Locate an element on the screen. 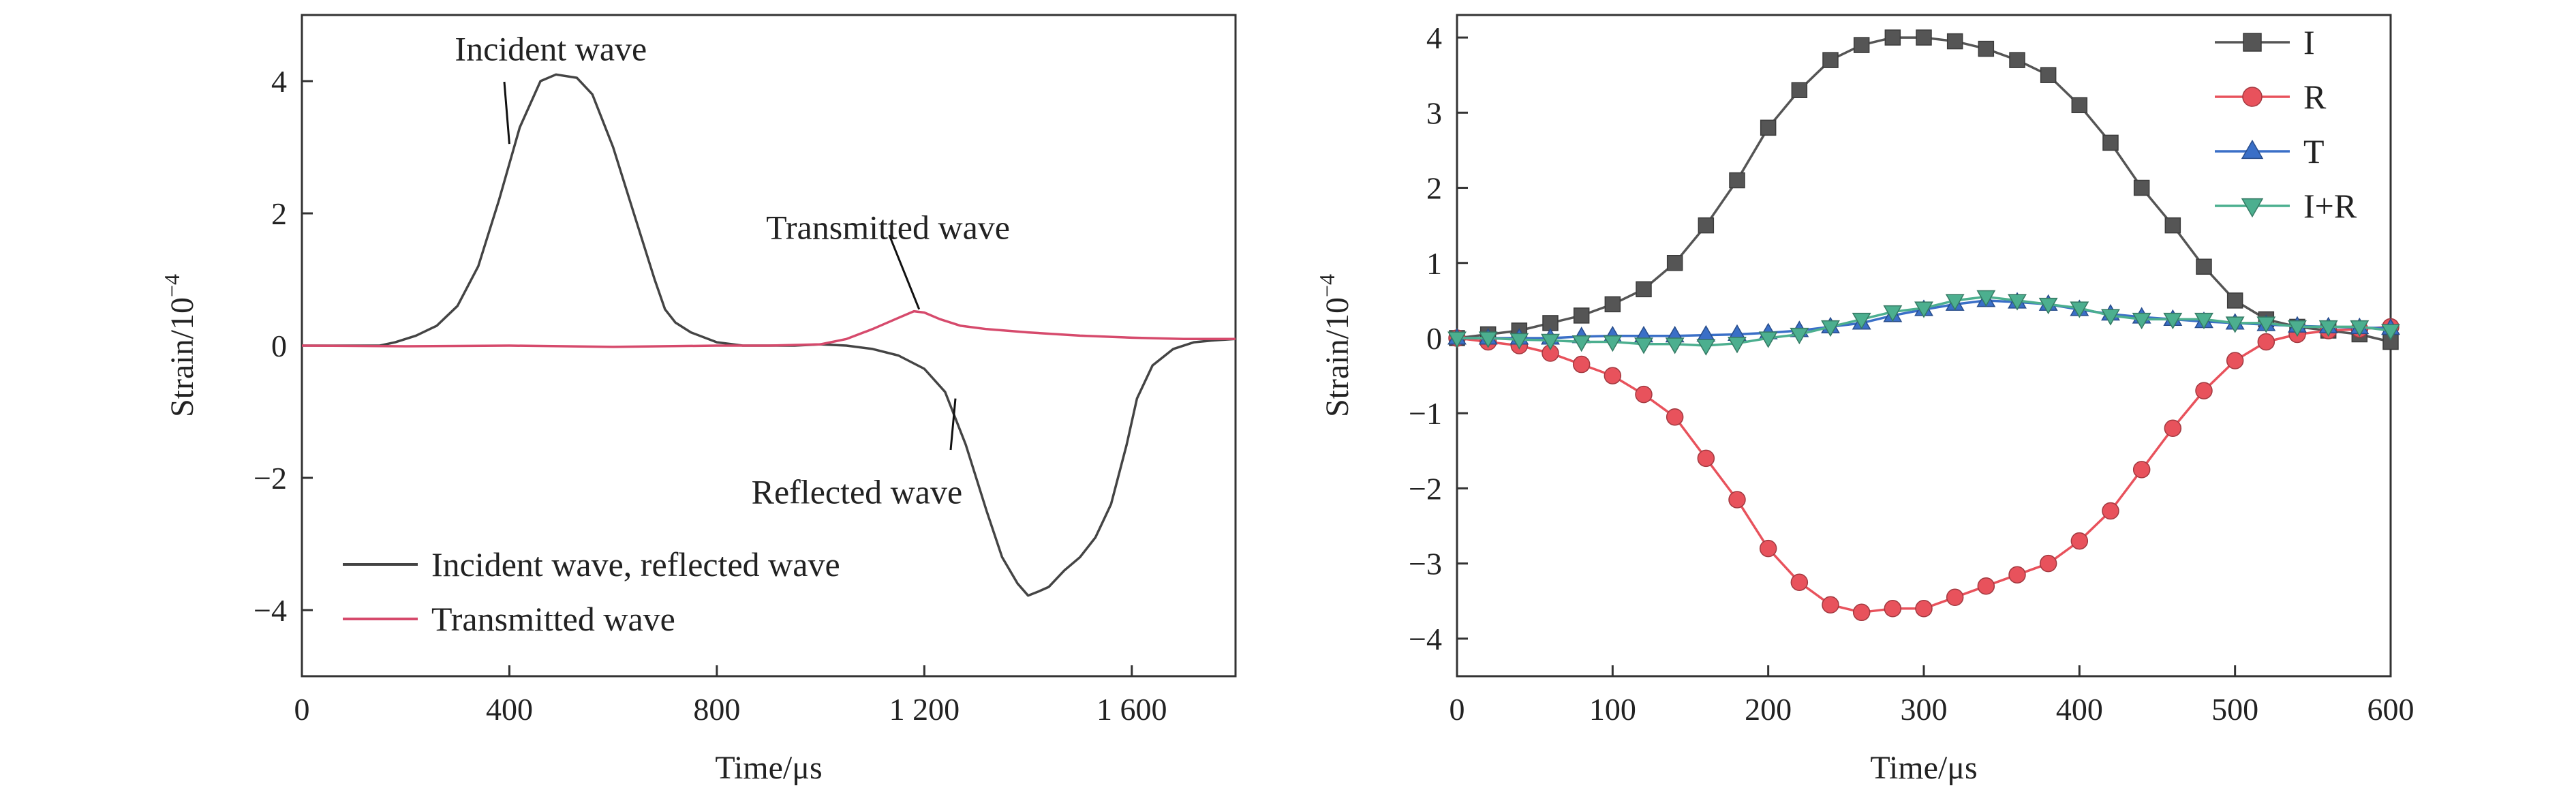 The image size is (2576, 803). series-line-r is located at coordinates (1923, 470).